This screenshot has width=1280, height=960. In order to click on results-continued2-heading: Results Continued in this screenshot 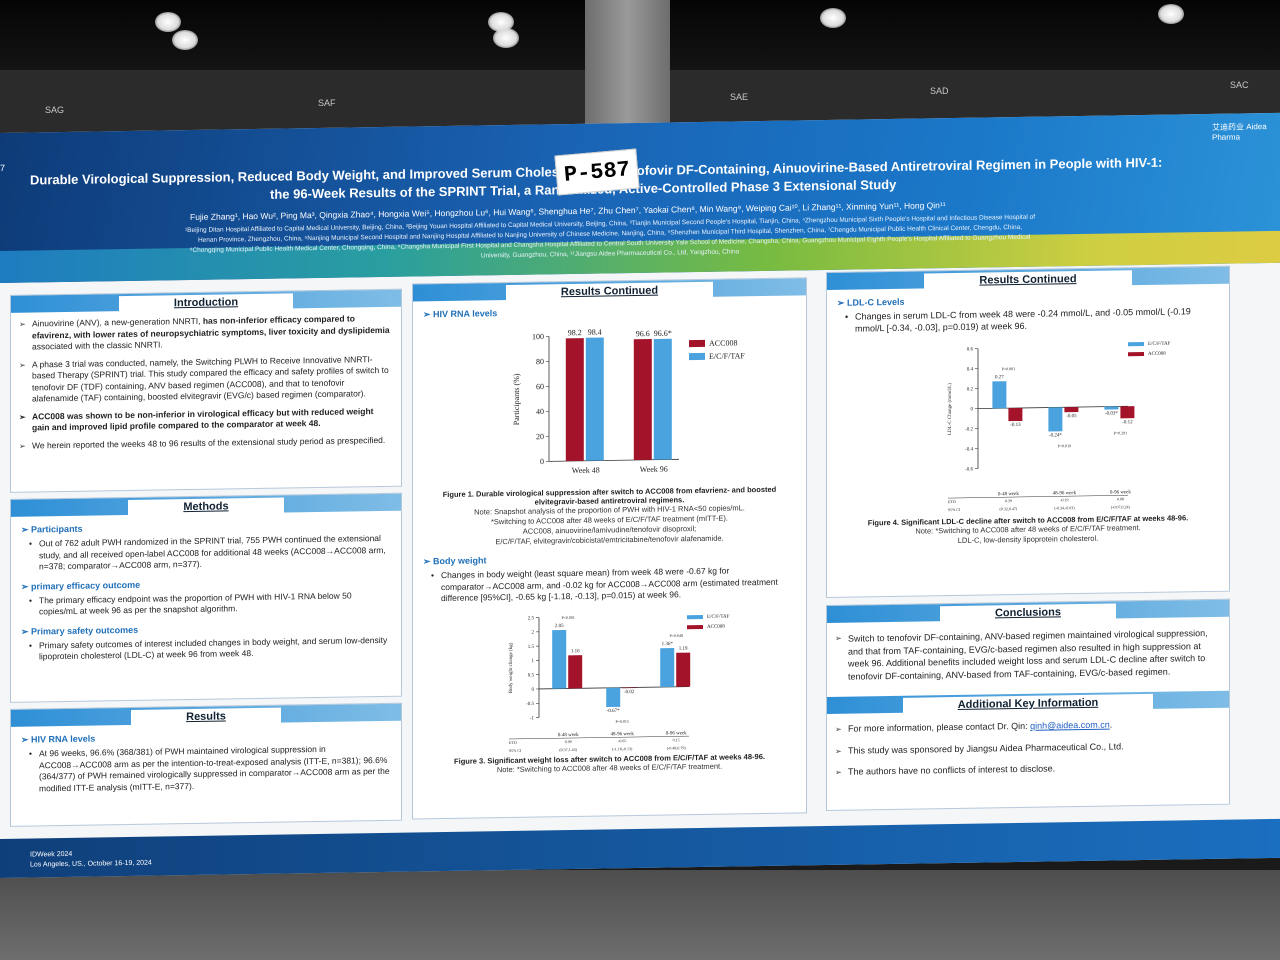, I will do `click(1028, 280)`.